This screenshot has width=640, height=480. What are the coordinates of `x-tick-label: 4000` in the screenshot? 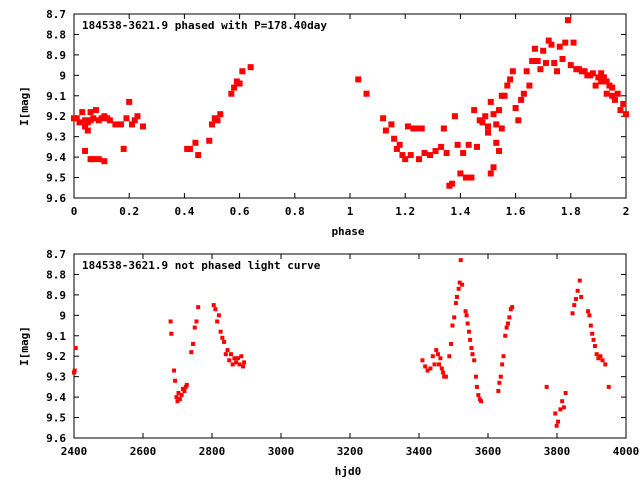 It's located at (626, 451).